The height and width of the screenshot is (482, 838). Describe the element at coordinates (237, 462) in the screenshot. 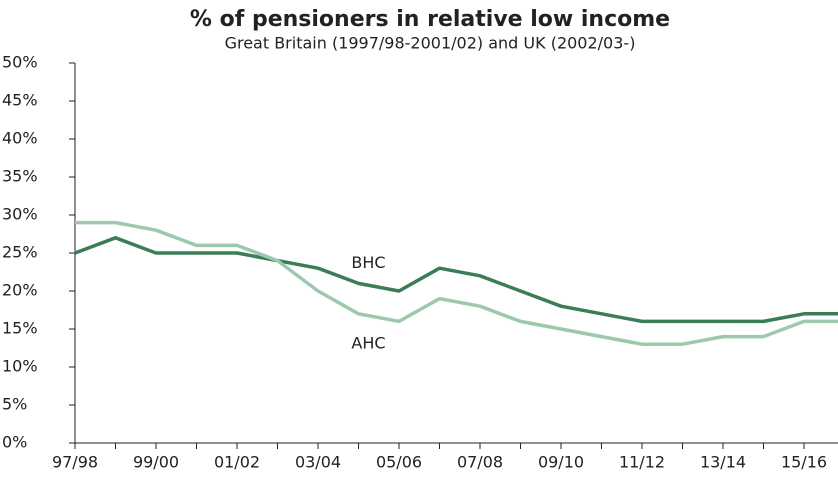

I see `x-tick-label: 01/02` at that location.